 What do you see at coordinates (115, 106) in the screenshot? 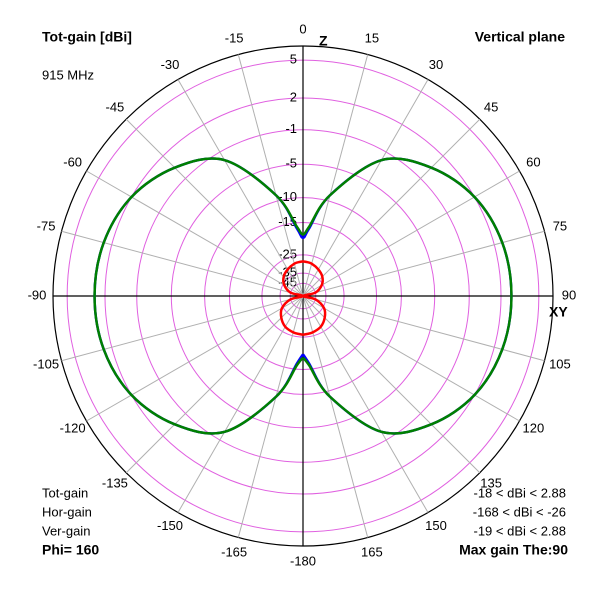
I see `theta-tick-label: -45` at bounding box center [115, 106].